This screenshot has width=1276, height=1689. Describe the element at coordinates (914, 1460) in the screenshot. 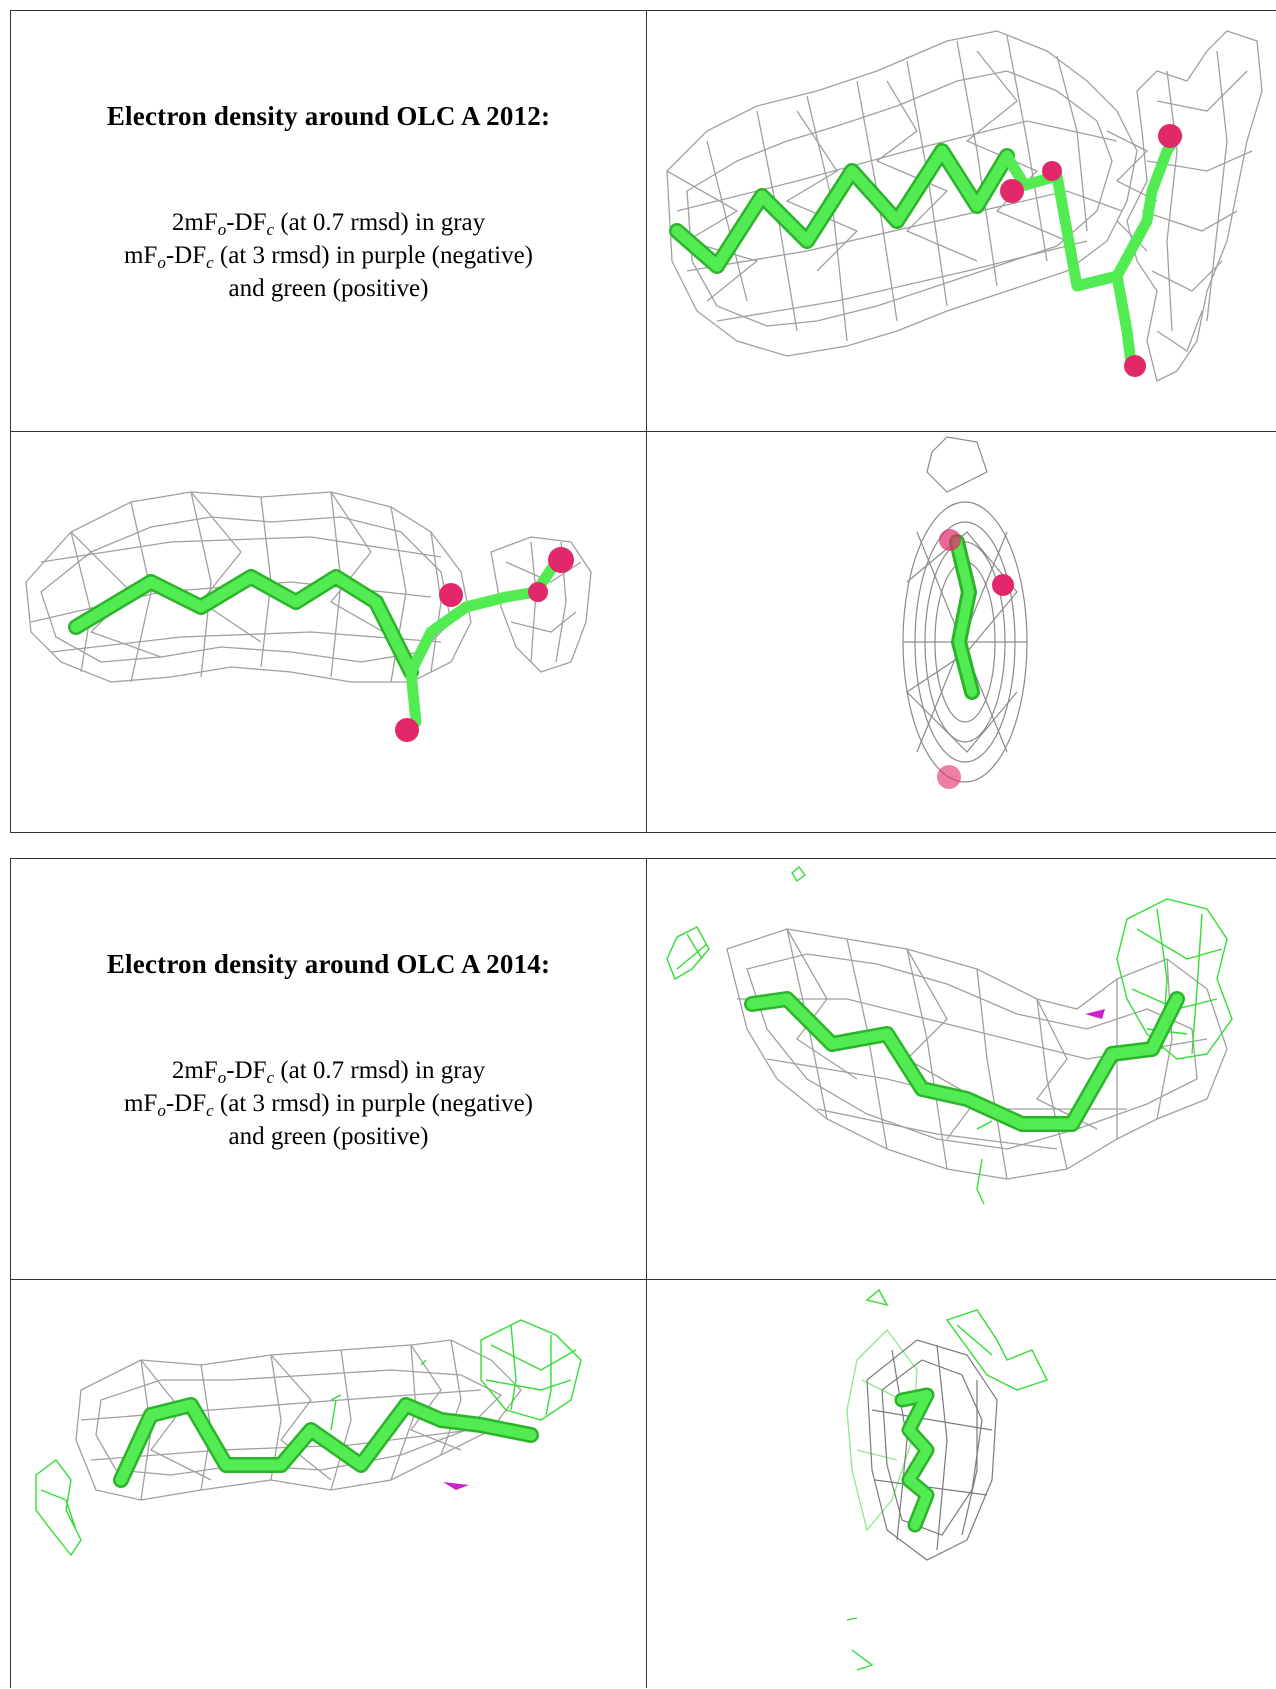

I see `ligand-olc-2014-endon` at that location.